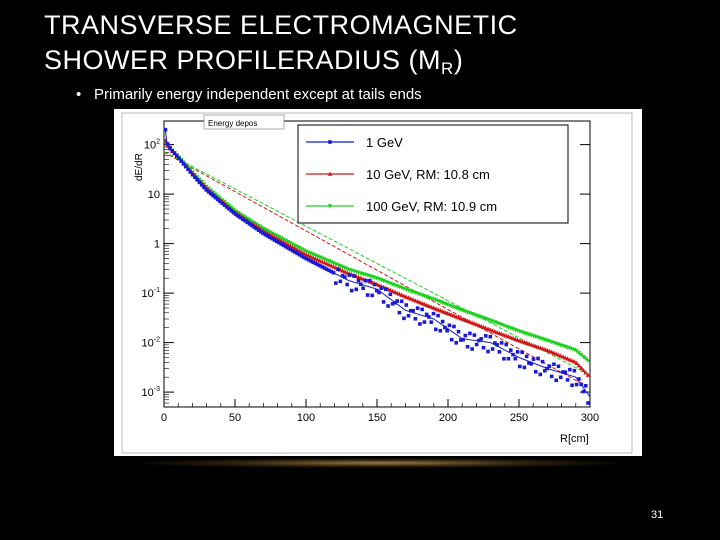  I want to click on slide-title-line2-text: SHOWER PROFILERADIUS (M, so click(243, 60).